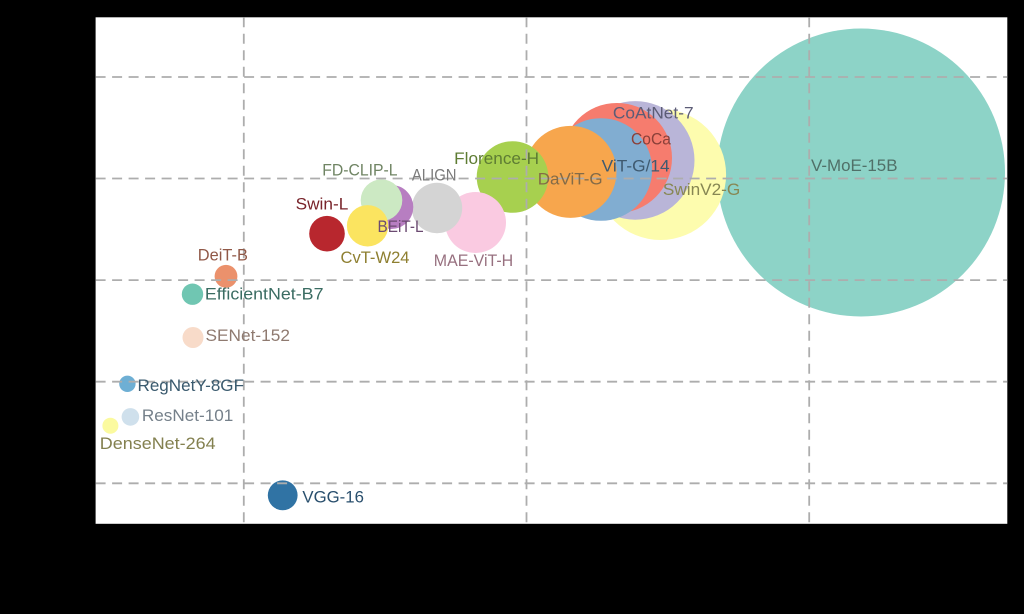 The width and height of the screenshot is (1024, 614). I want to click on svg-text: DenseNet-264, so click(158, 443).